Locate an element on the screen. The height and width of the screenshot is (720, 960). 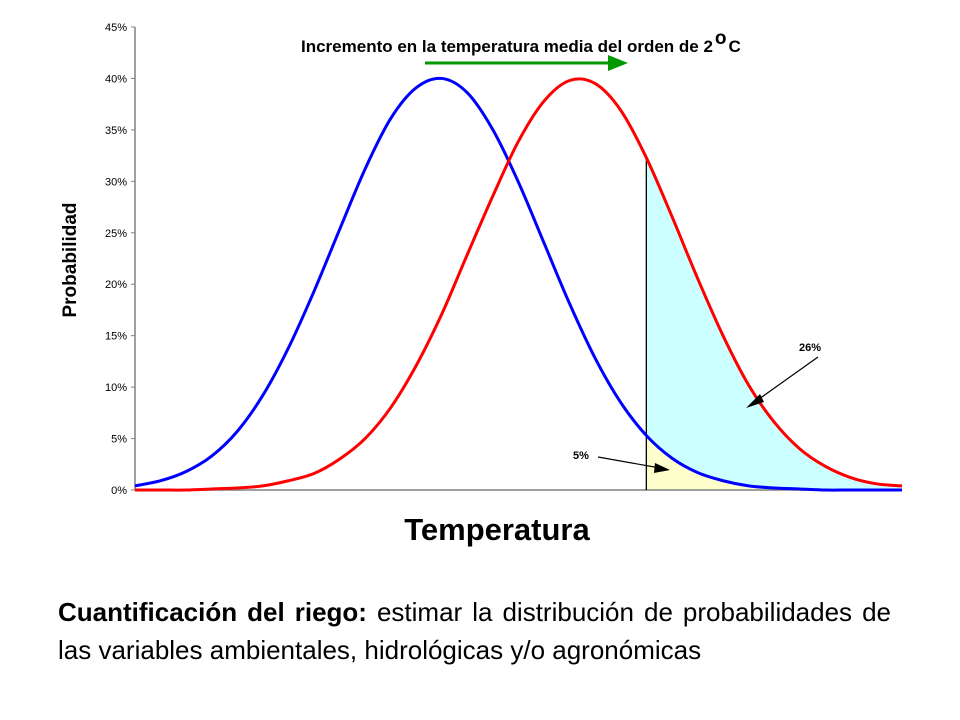
pointer-26-percent is located at coordinates (782, 382).